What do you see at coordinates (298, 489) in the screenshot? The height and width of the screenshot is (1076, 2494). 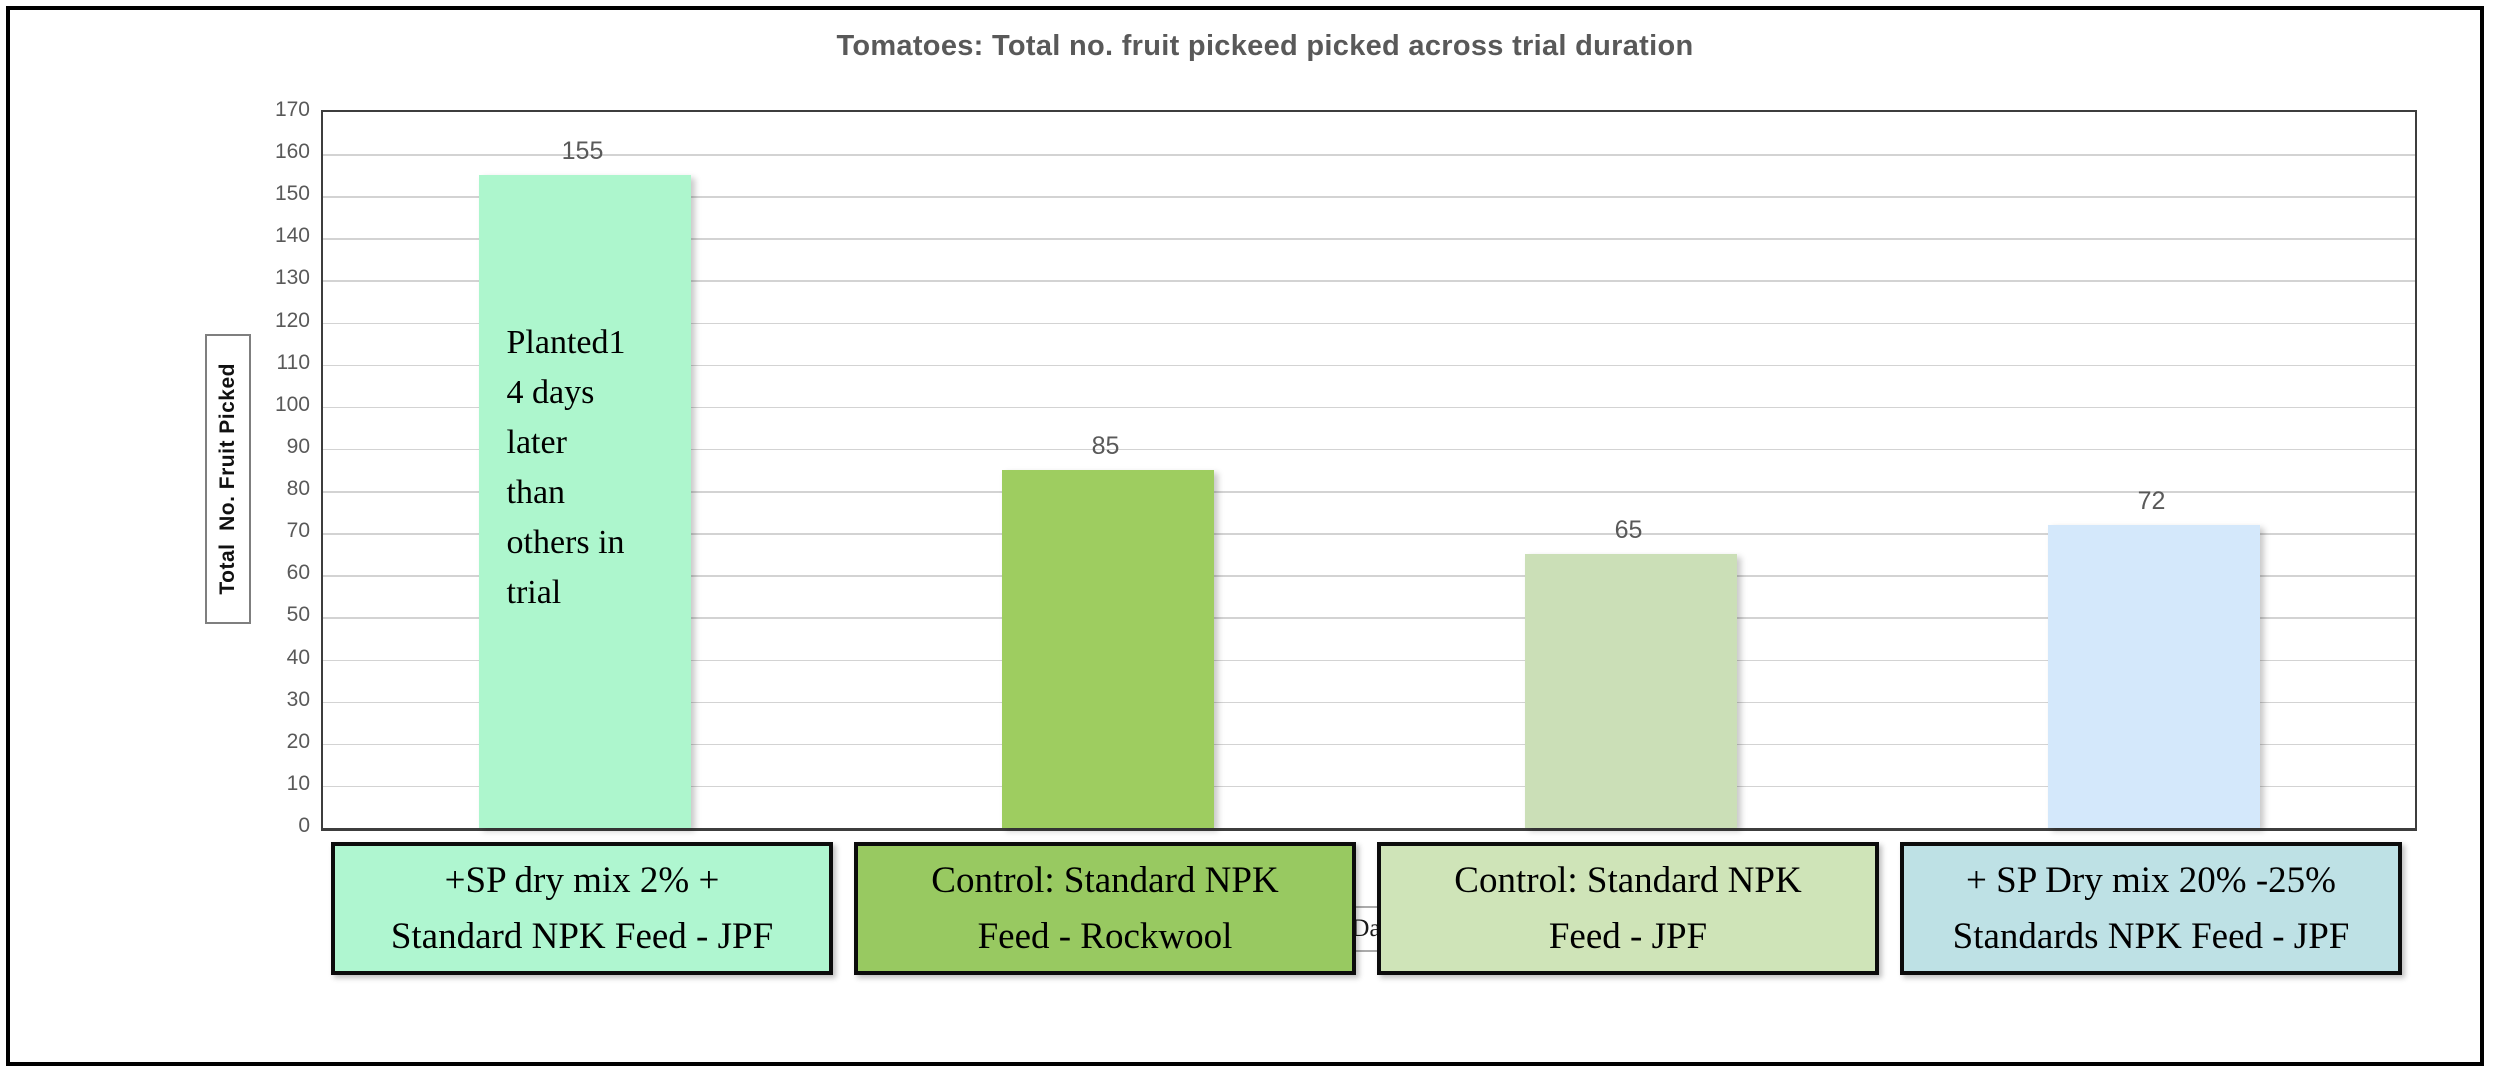 I see `y-tick-80: 80` at bounding box center [298, 489].